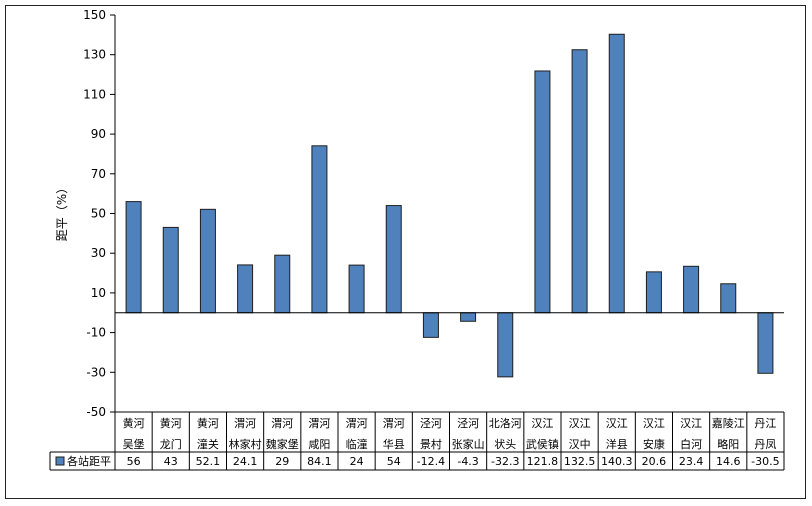 This screenshot has width=812, height=506. What do you see at coordinates (134, 461) in the screenshot?
I see `data-label: 56` at bounding box center [134, 461].